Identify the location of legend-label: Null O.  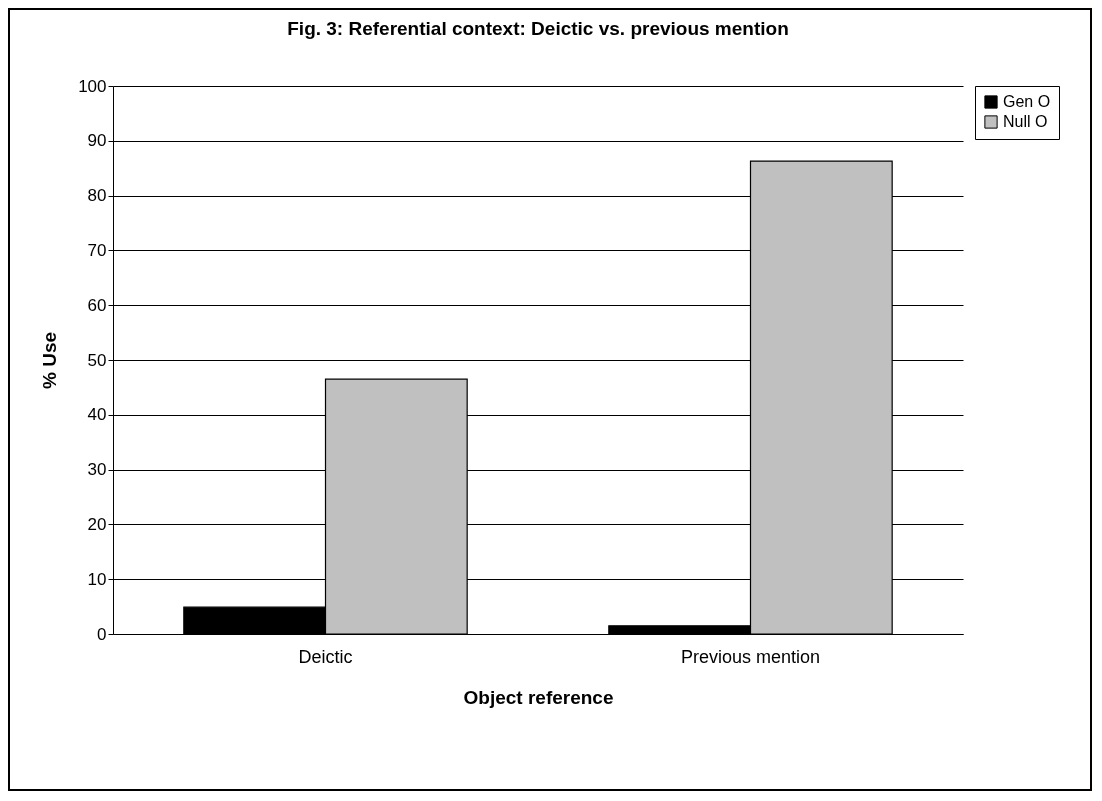
(1025, 121).